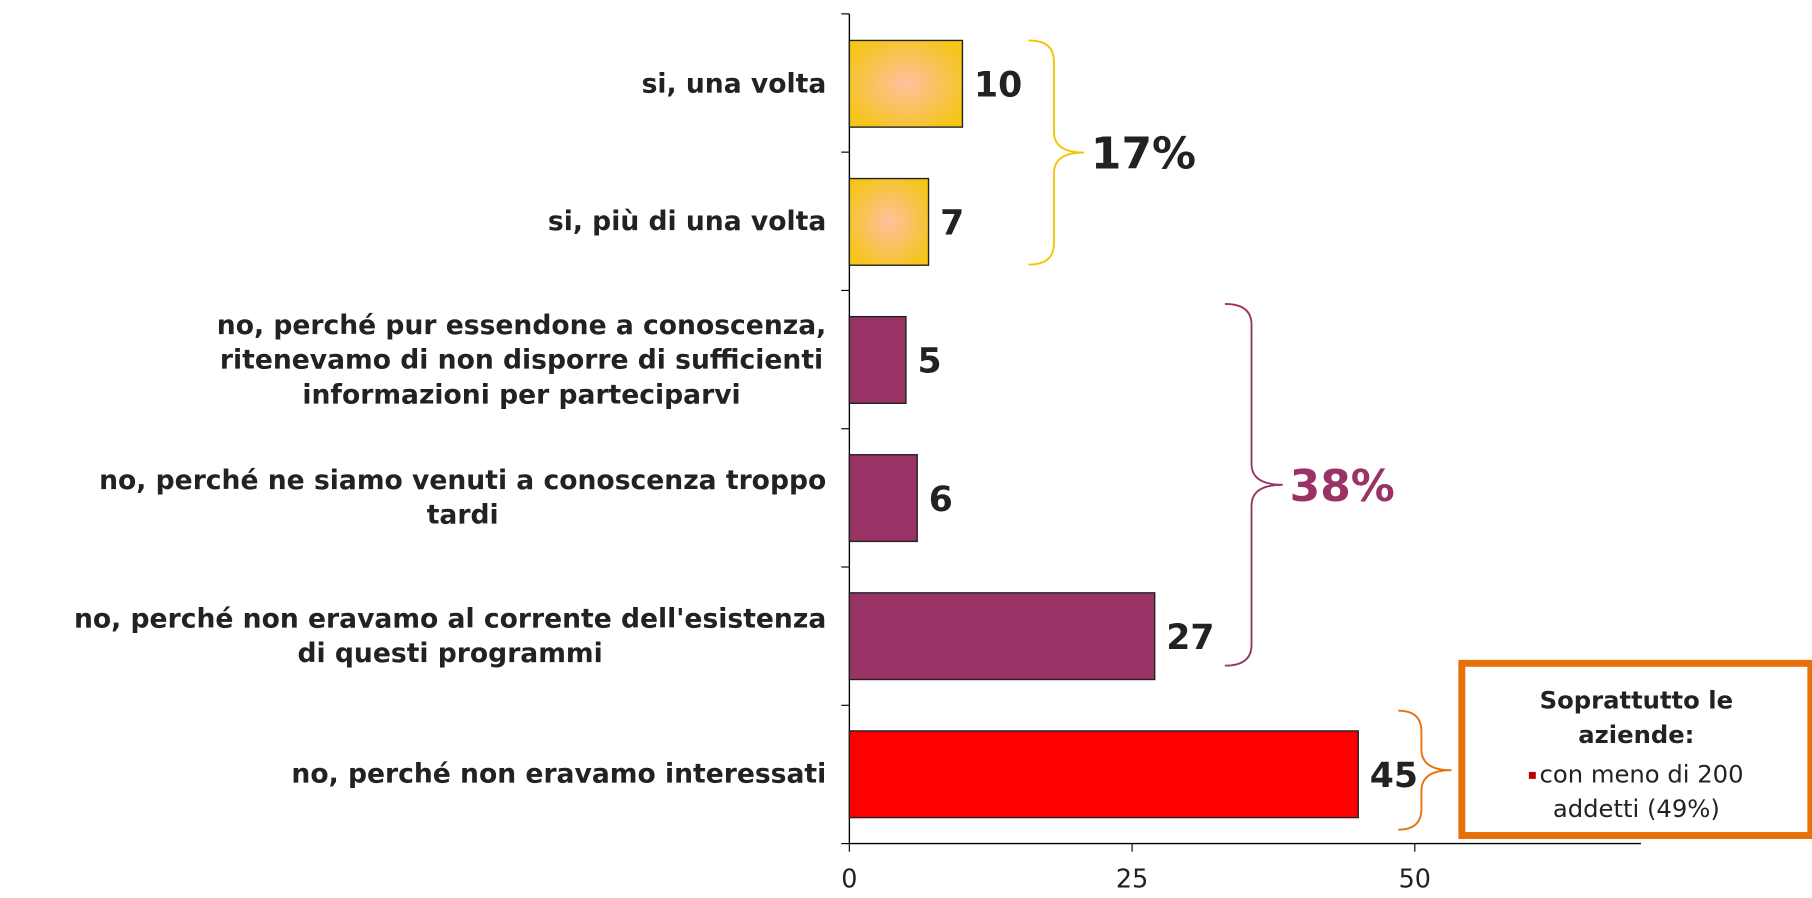 The width and height of the screenshot is (1812, 898). Describe the element at coordinates (413, 222) in the screenshot. I see `category-label-box: si, più di una volta` at that location.